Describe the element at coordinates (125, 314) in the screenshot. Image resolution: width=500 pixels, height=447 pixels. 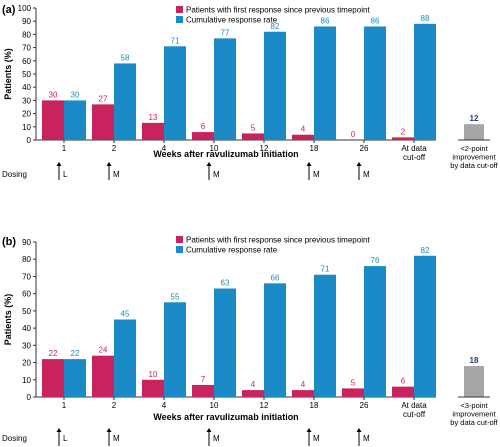
I see `bar-value-cumulative: 45` at that location.